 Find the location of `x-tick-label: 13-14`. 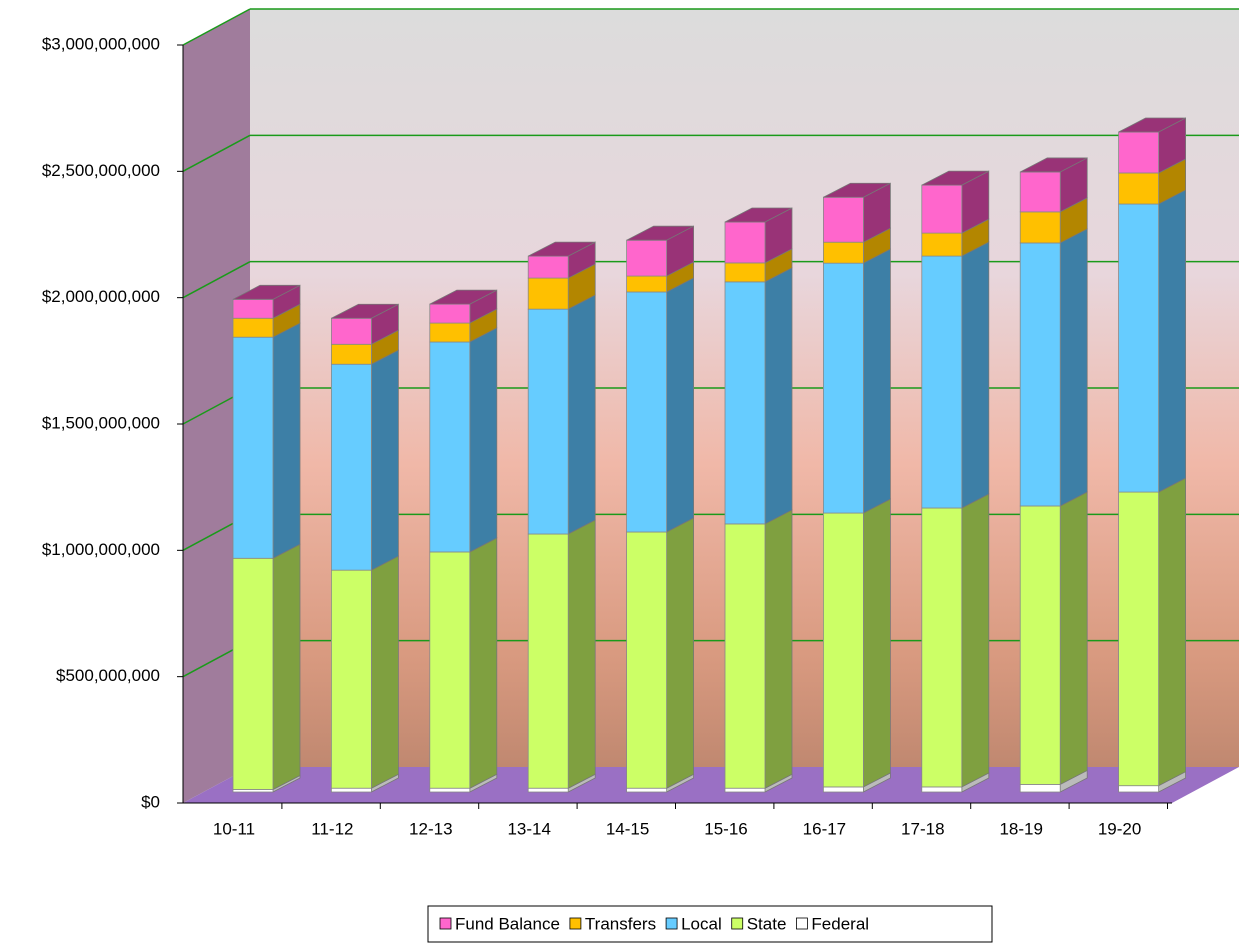

x-tick-label: 13-14 is located at coordinates (528, 828).